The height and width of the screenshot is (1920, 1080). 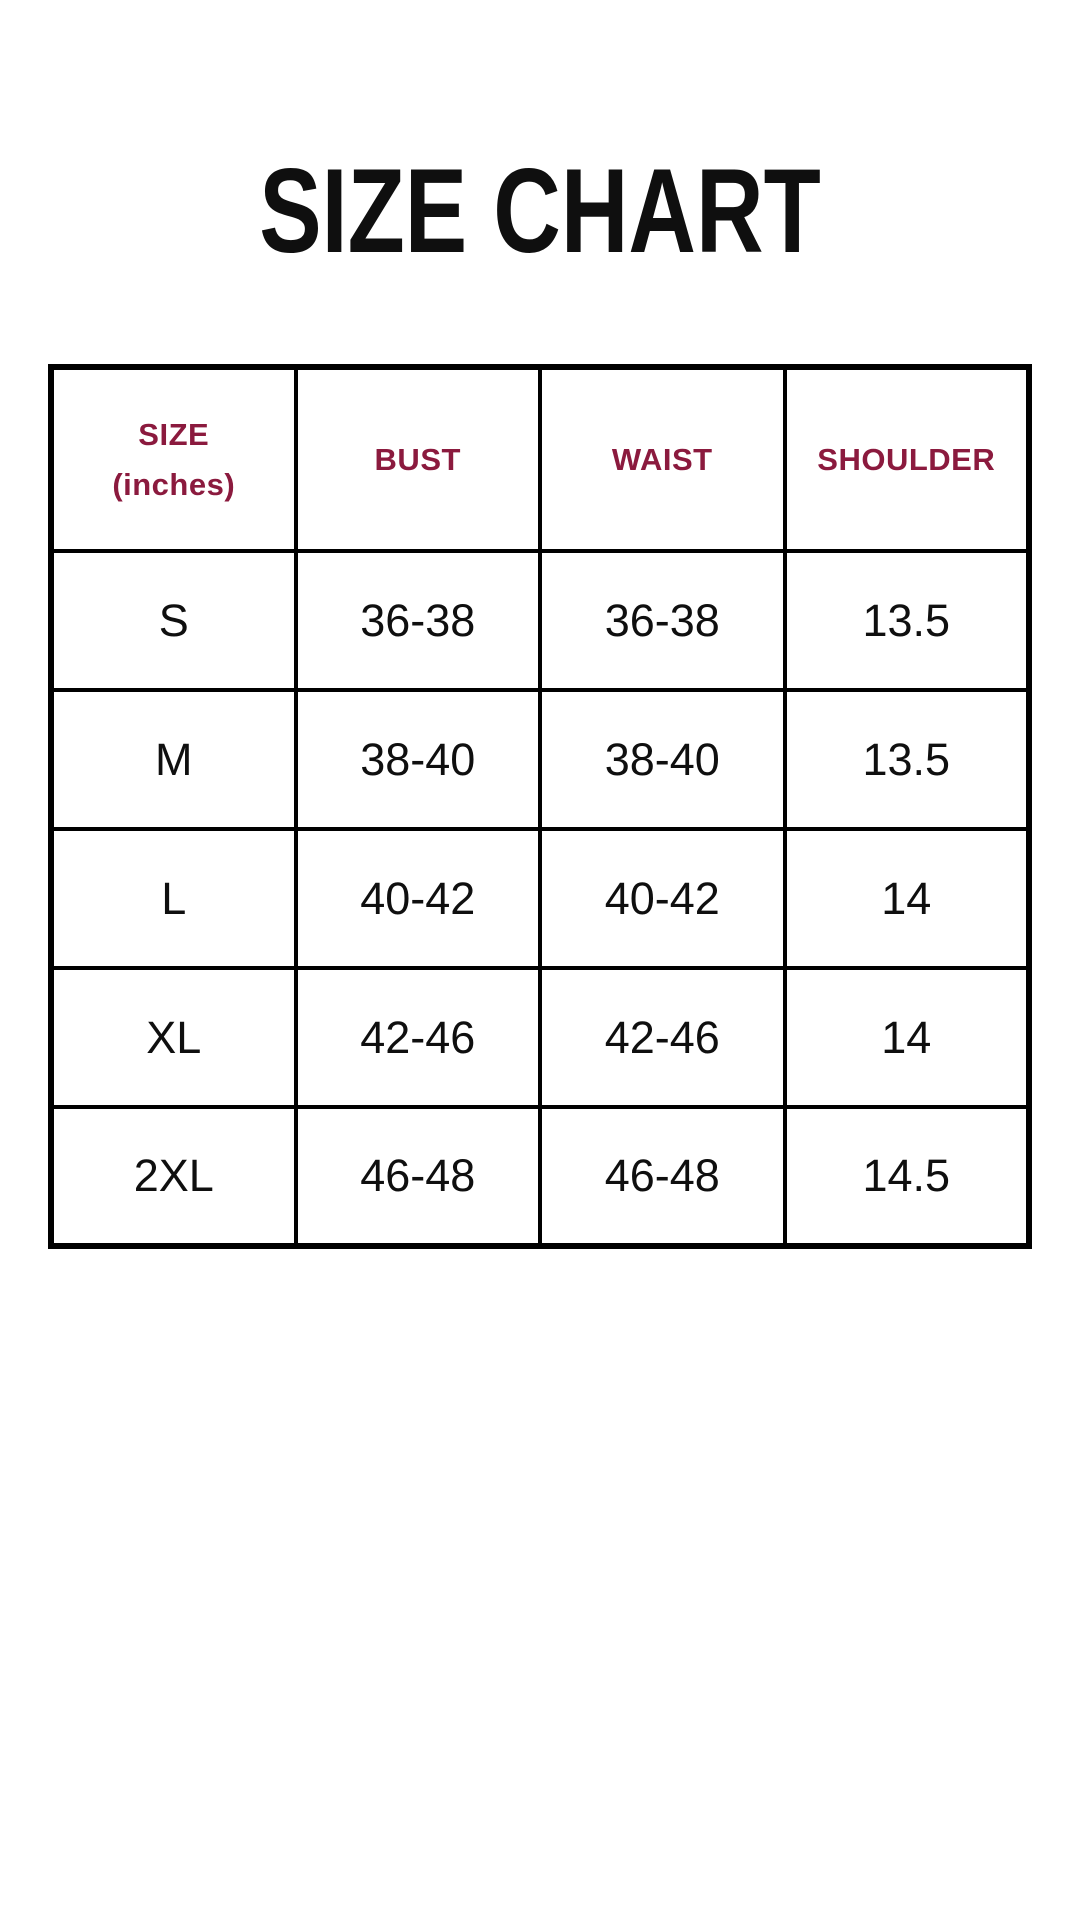 I want to click on page-title: SIZE CHART, so click(x=540, y=211).